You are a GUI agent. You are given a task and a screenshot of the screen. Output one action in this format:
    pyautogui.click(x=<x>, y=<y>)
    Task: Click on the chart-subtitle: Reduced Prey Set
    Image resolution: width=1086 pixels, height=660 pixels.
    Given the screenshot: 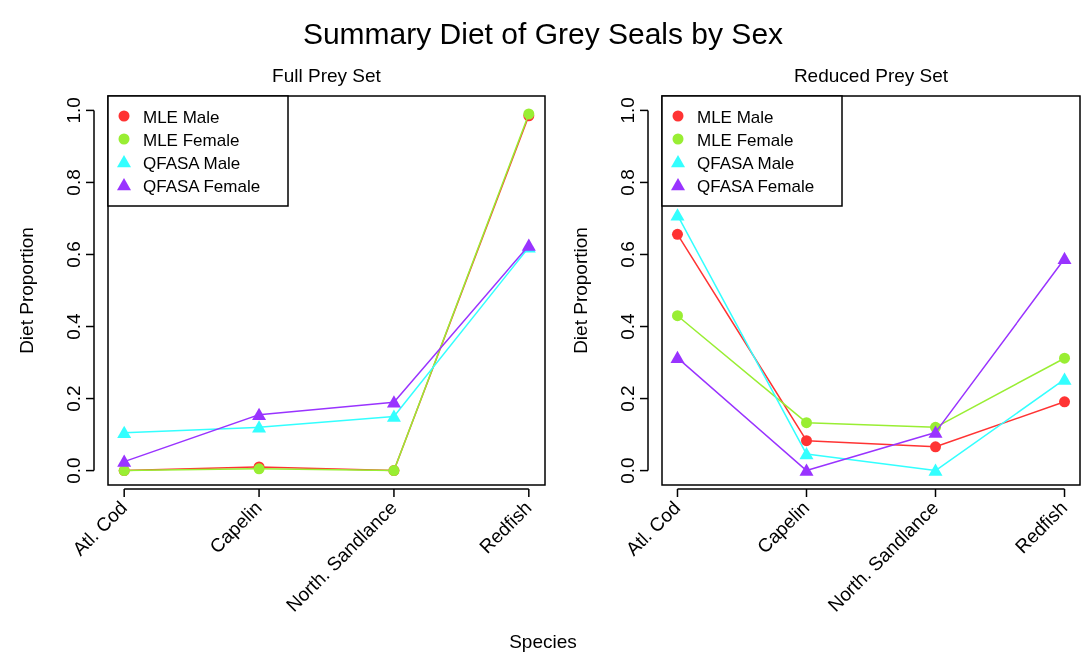 What is the action you would take?
    pyautogui.click(x=871, y=75)
    